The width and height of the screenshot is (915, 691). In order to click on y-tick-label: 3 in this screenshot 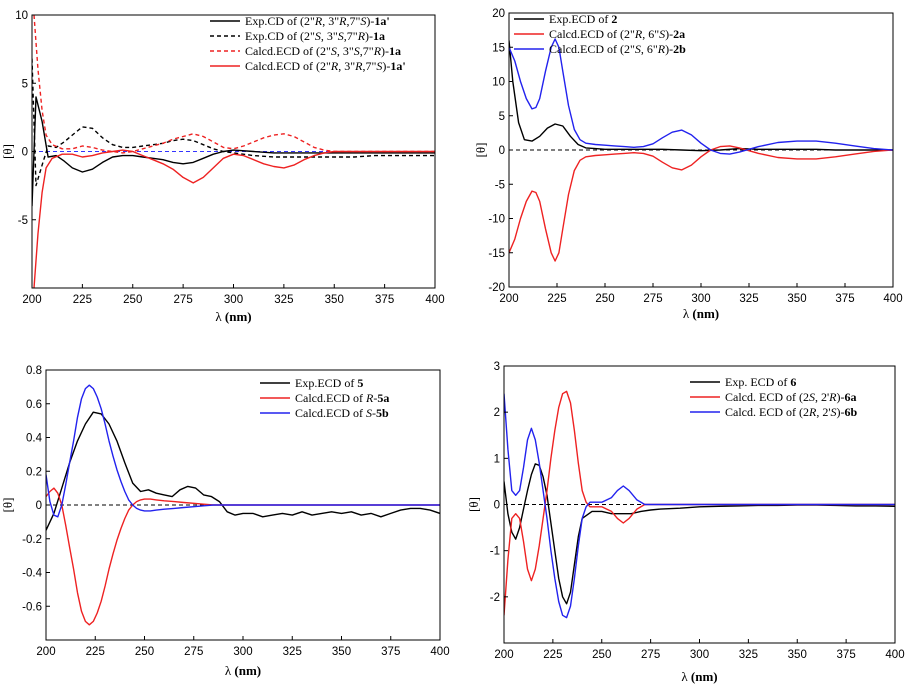, I will do `click(497, 367)`.